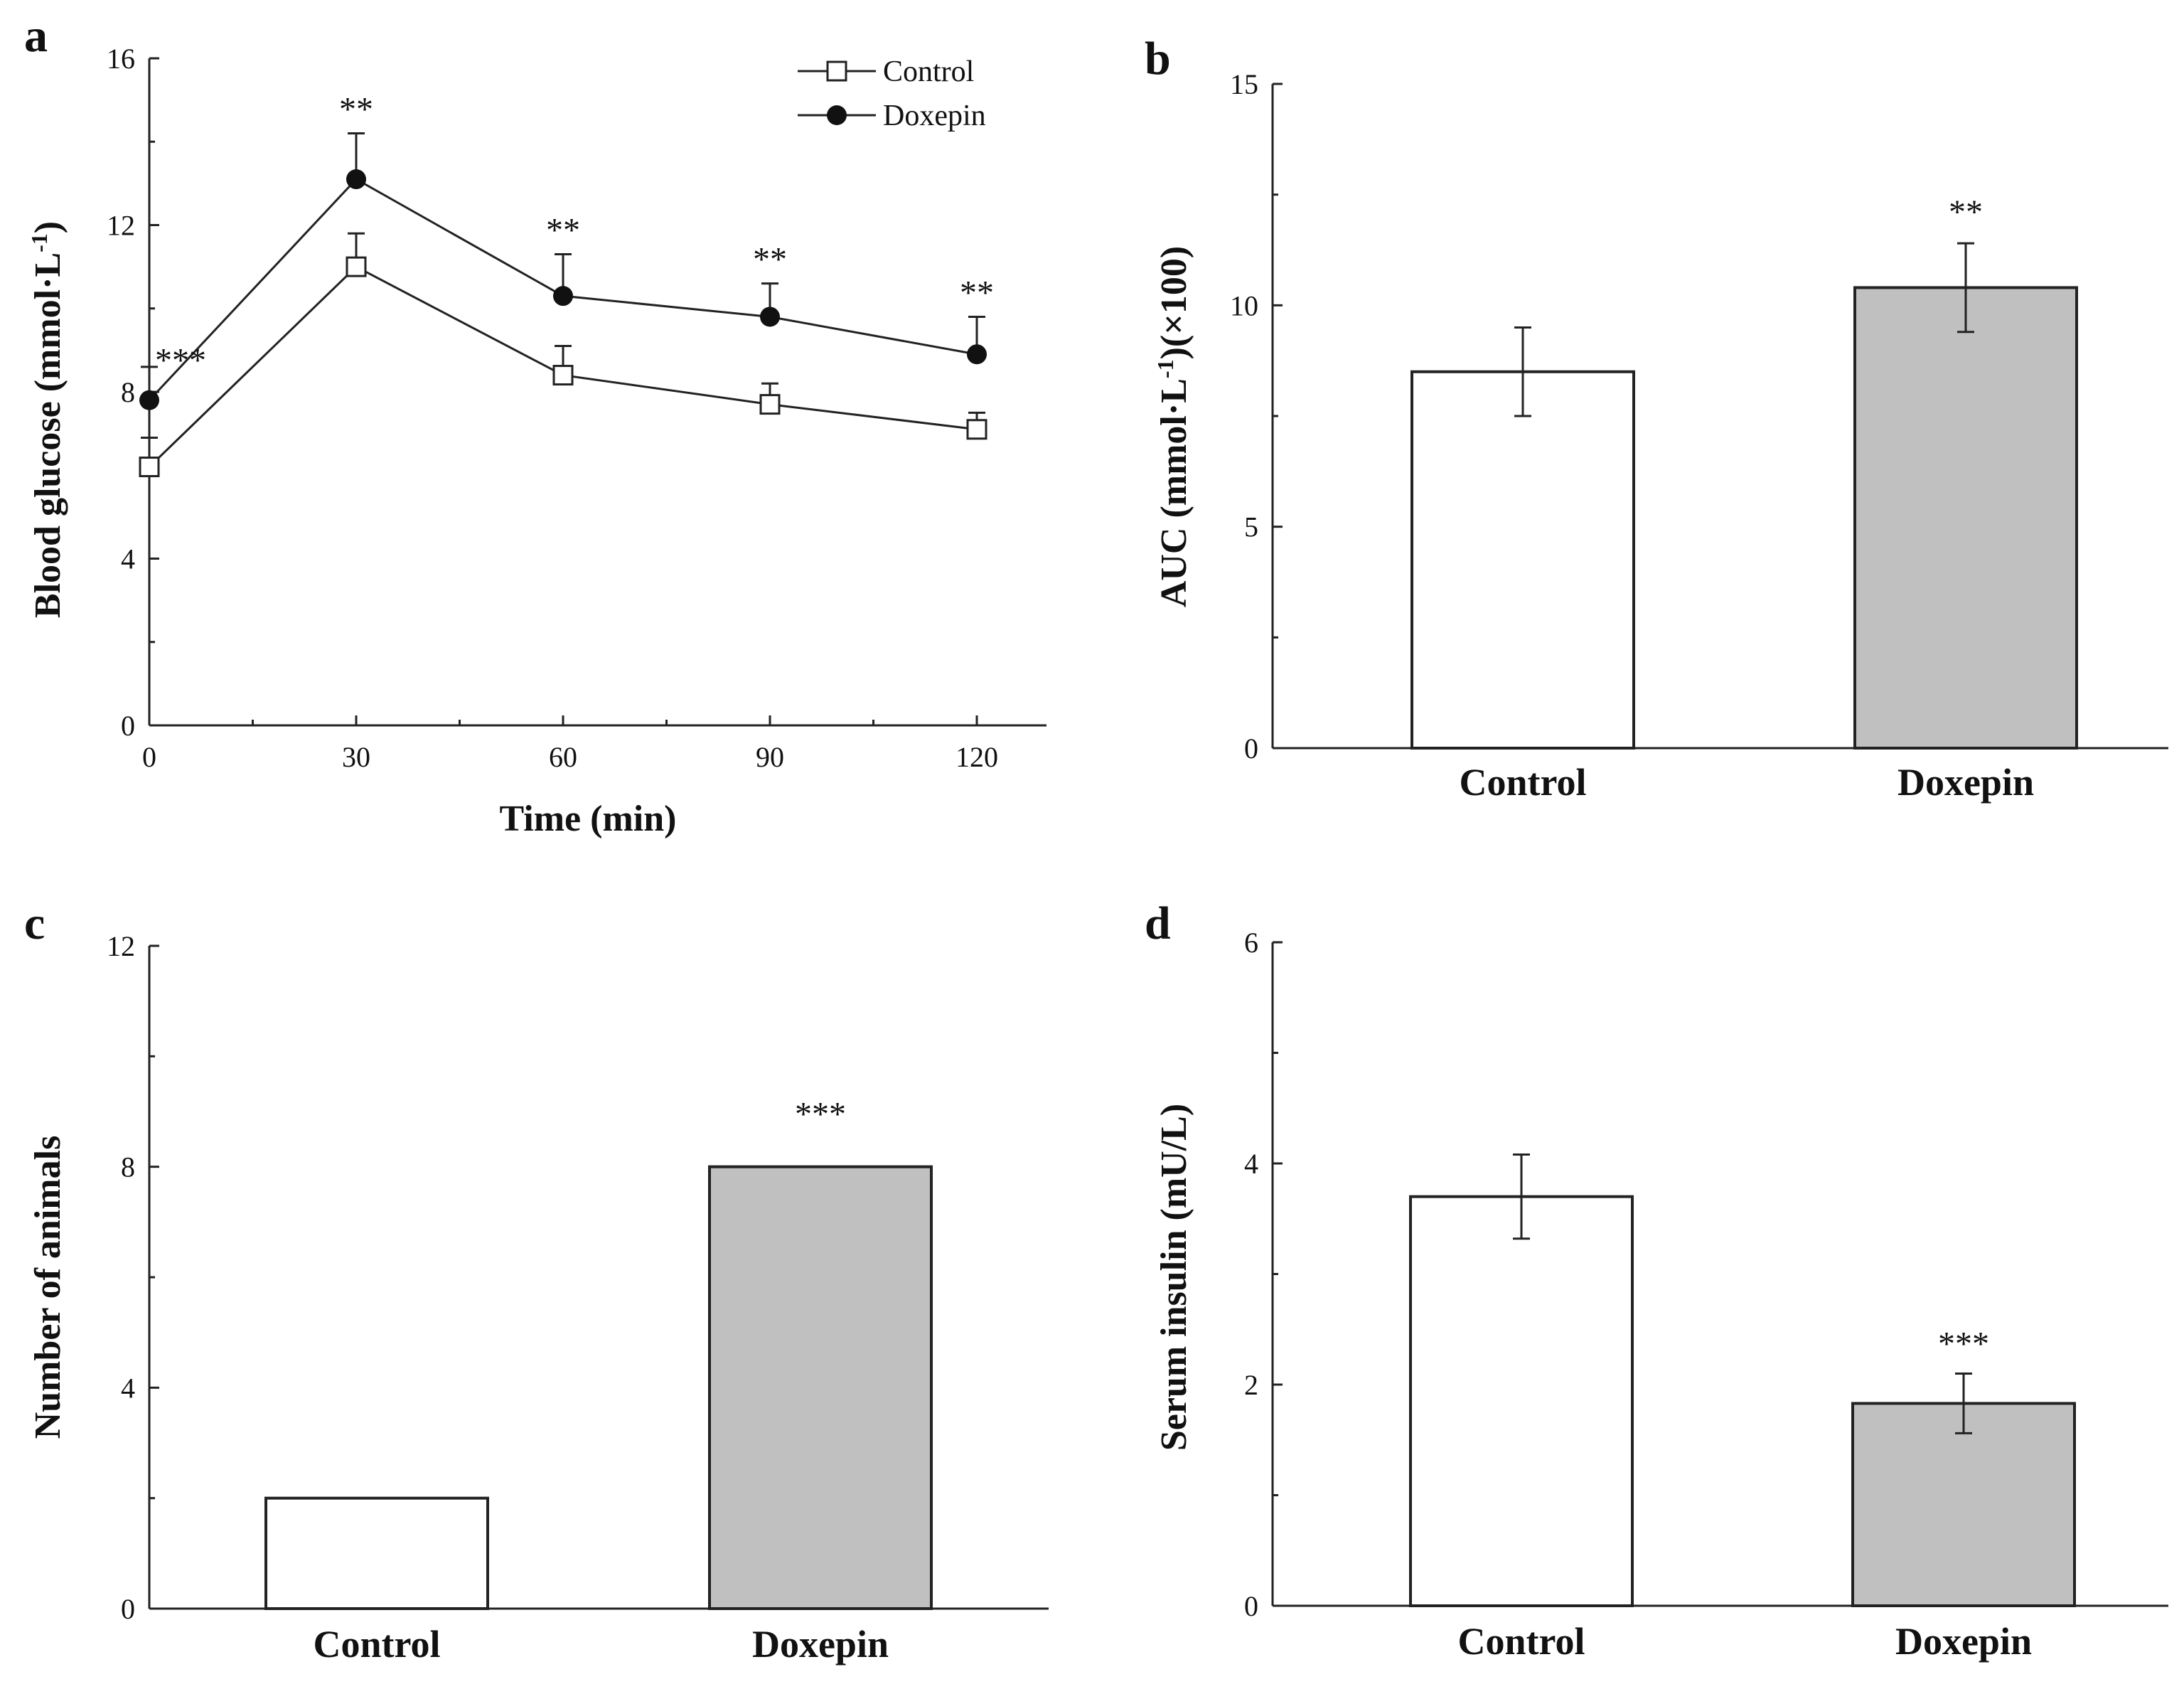  Describe the element at coordinates (1174, 303) in the screenshot. I see `panel-b-ylabel-end: )(×100)` at that location.